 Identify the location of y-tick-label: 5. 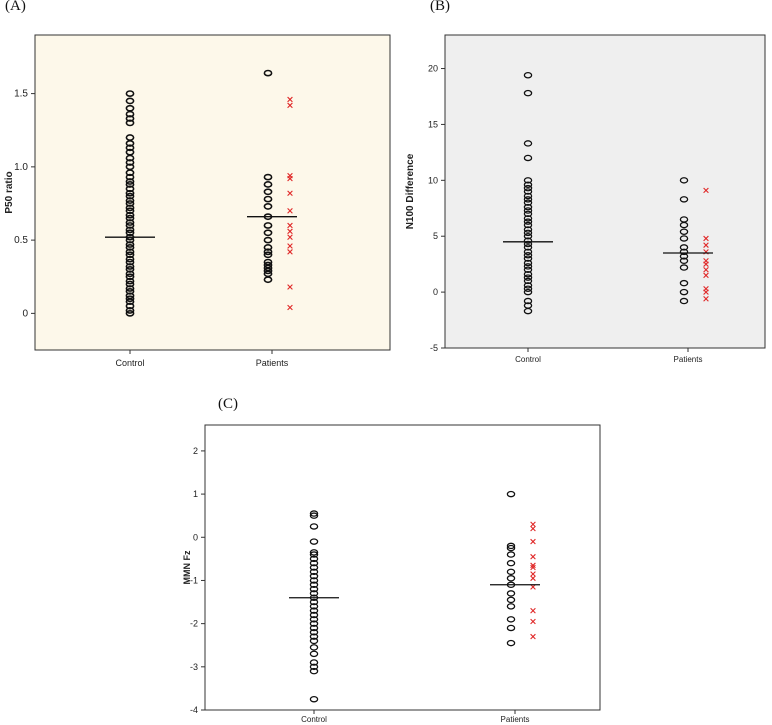
(435, 236).